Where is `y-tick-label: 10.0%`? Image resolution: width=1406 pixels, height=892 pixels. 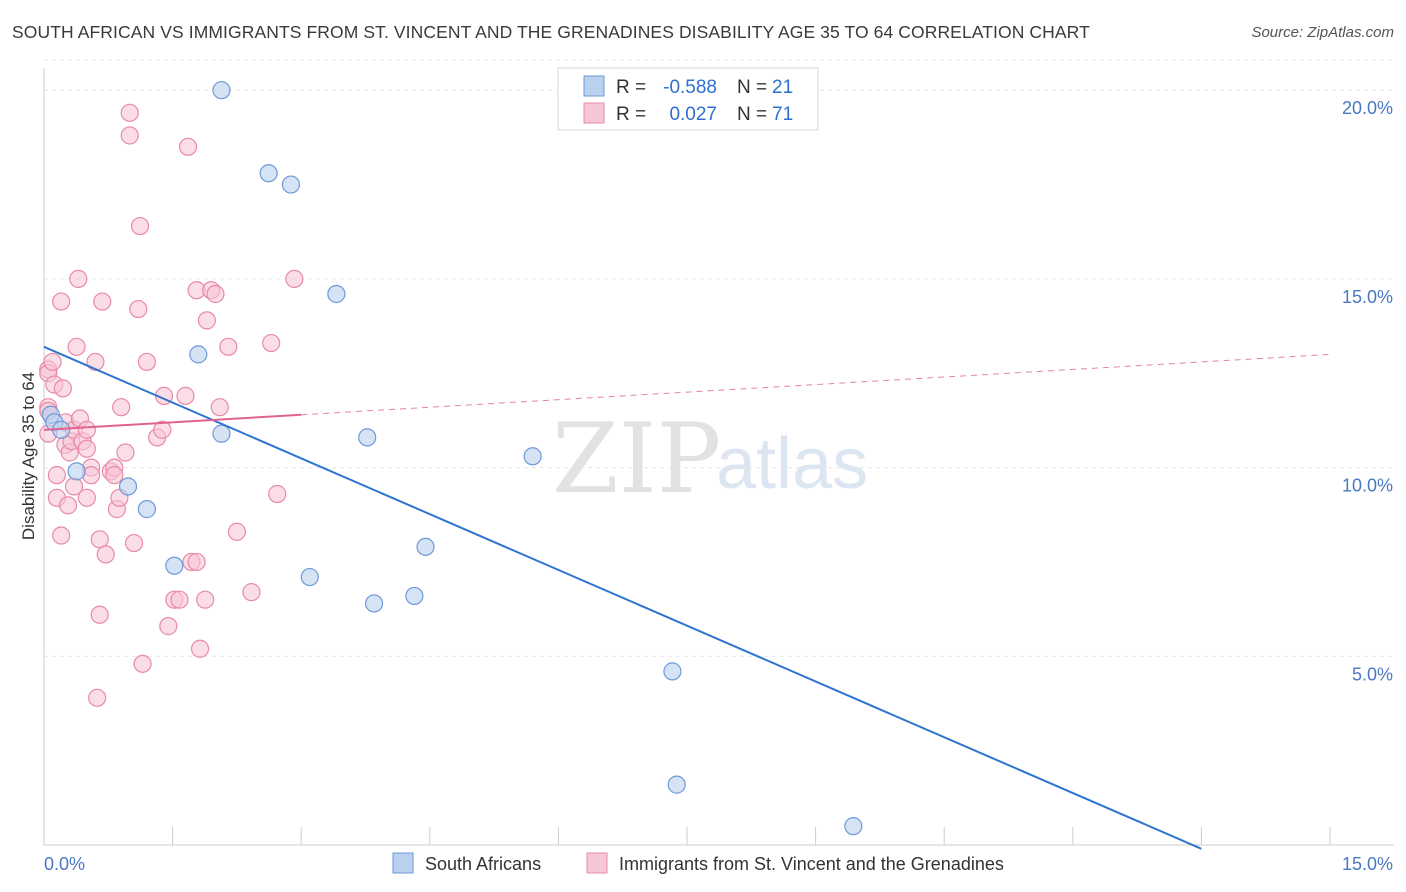
y-tick-label: 10.0% is located at coordinates (1367, 486).